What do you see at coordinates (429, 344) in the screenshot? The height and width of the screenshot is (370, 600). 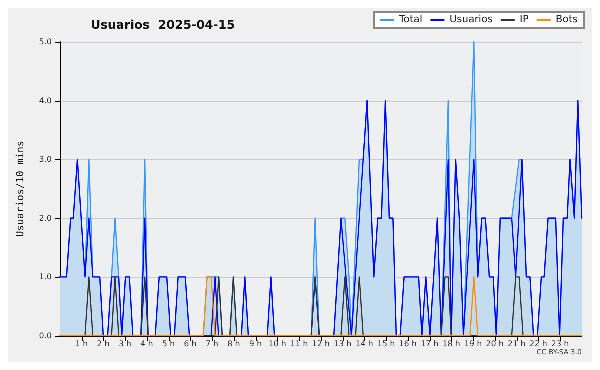 I see `x-tick-label: 17 h` at bounding box center [429, 344].